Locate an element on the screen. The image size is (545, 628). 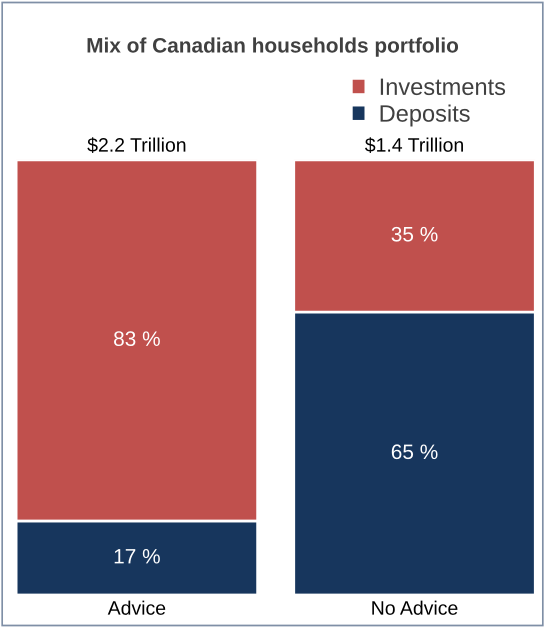
data-label: 35 % is located at coordinates (415, 234).